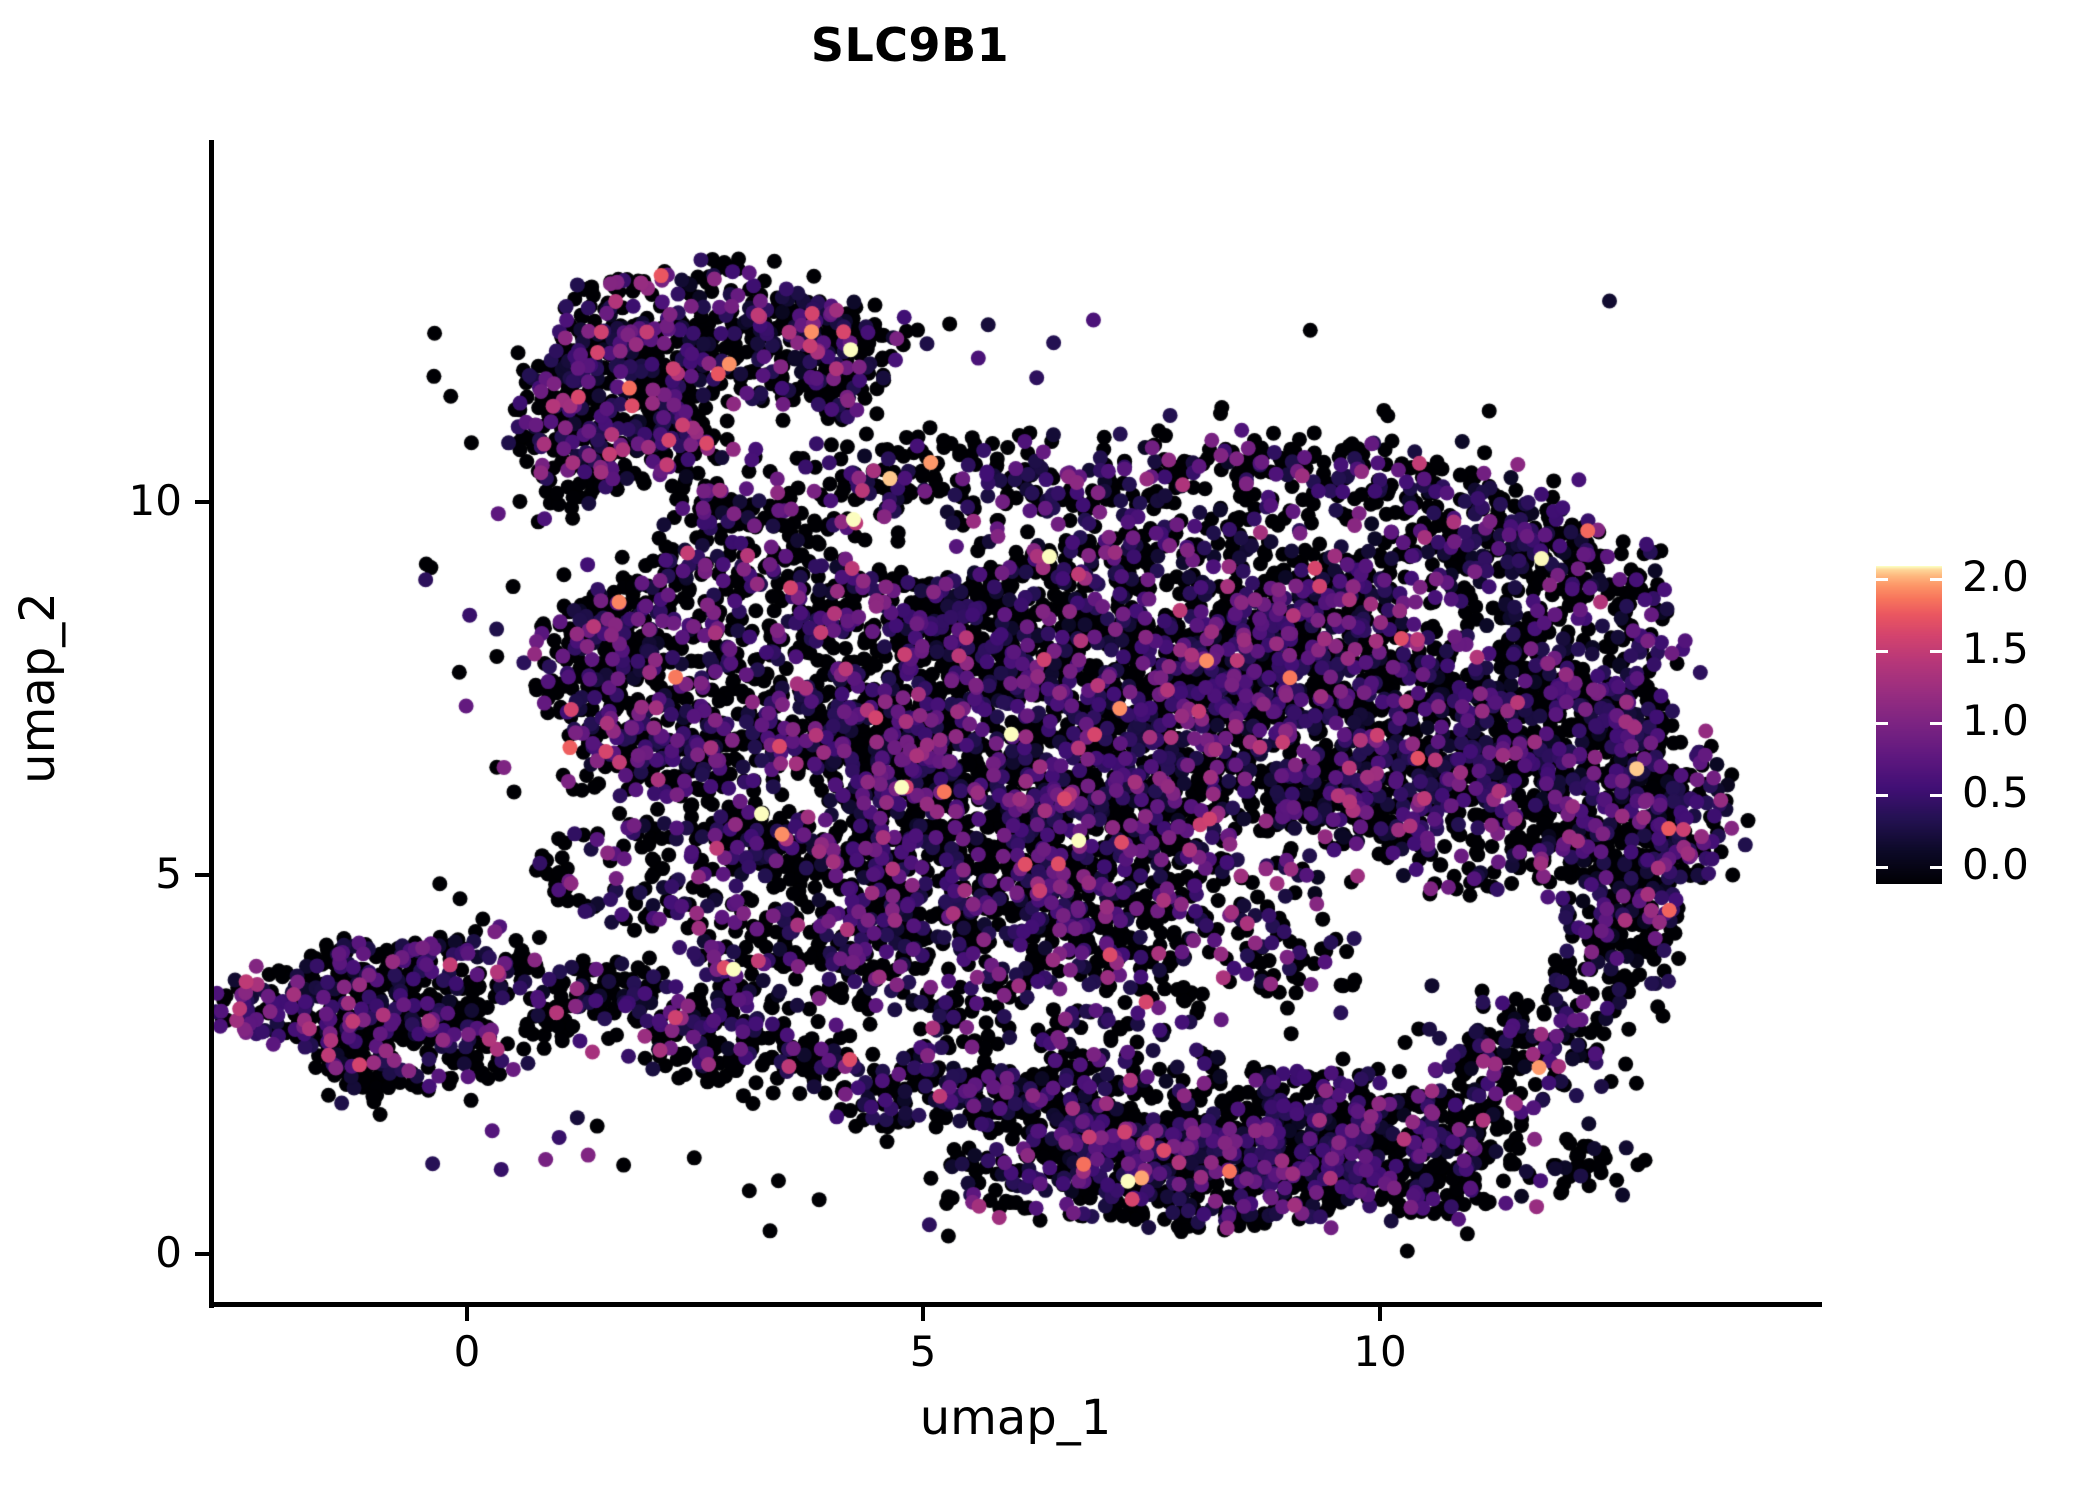  What do you see at coordinates (155, 500) in the screenshot?
I see `y-ticklabel-10: 10` at bounding box center [155, 500].